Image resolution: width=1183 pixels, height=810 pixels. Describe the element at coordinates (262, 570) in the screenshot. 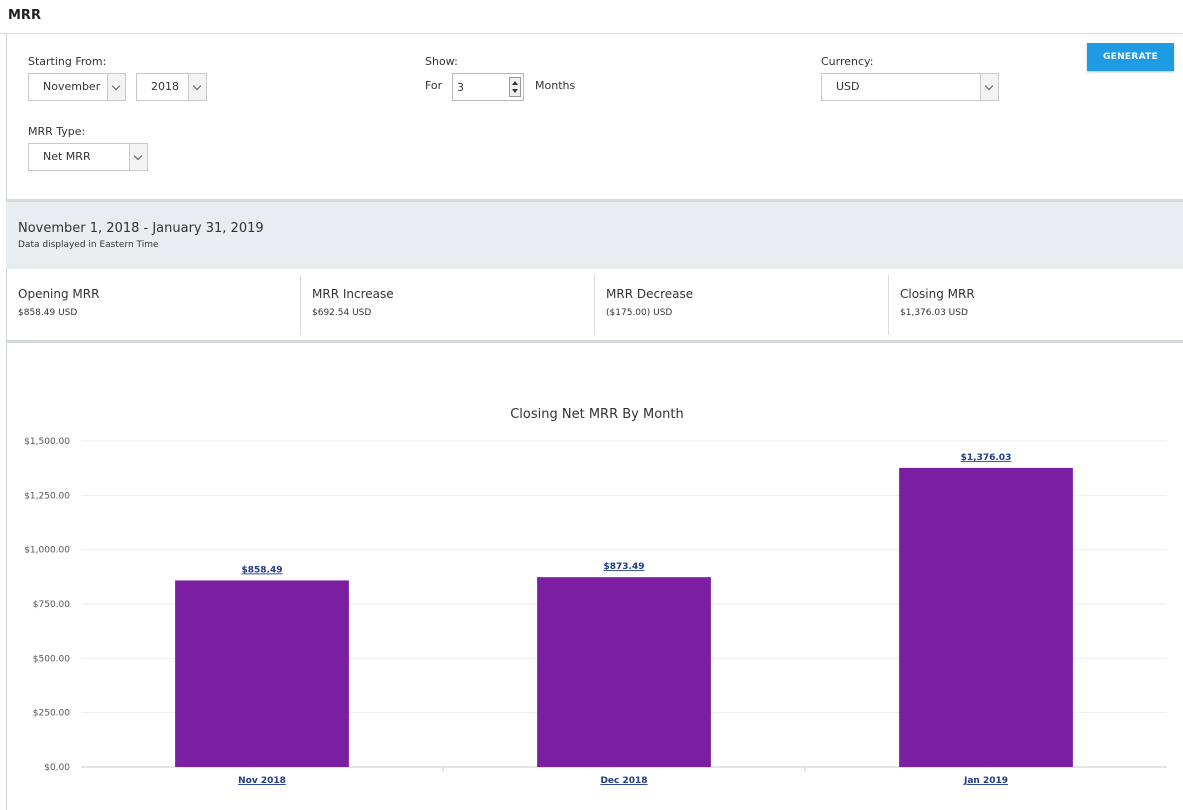

I see `bar-value-label: $858.49` at that location.